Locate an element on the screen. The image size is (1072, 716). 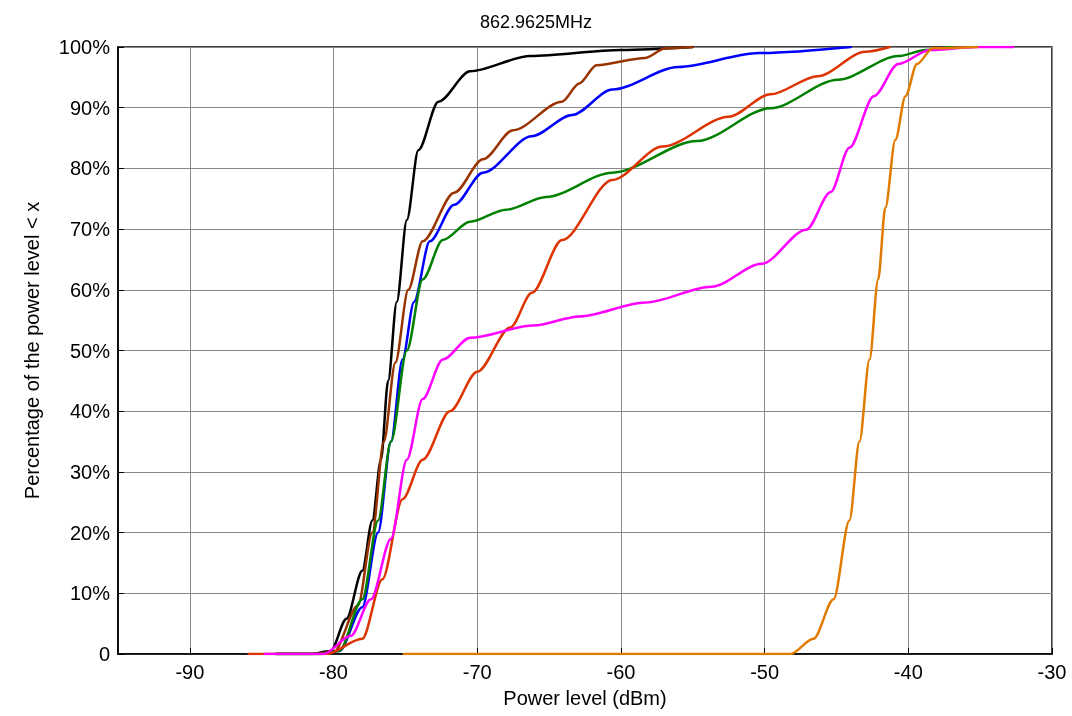
y-tick-label: 0 is located at coordinates (104, 654).